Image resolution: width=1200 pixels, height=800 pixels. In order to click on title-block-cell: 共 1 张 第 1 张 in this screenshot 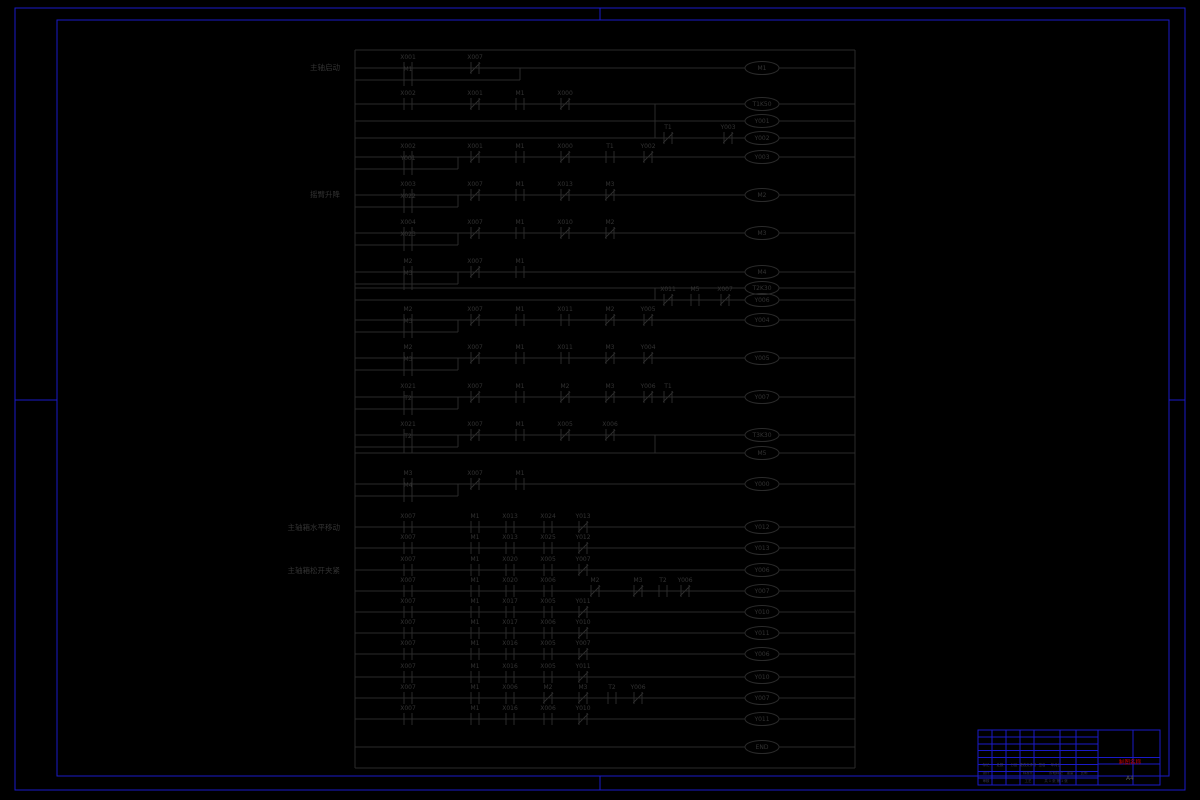, I will do `click(1056, 780)`.